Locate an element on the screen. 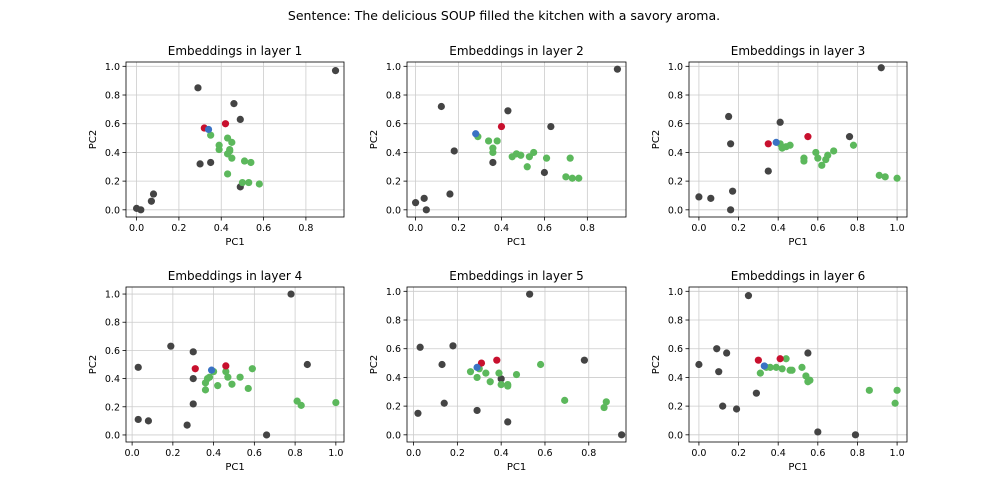 Image resolution: width=1008 pixels, height=504 pixels. subplot-title: Embeddings in layer 6 is located at coordinates (798, 276).